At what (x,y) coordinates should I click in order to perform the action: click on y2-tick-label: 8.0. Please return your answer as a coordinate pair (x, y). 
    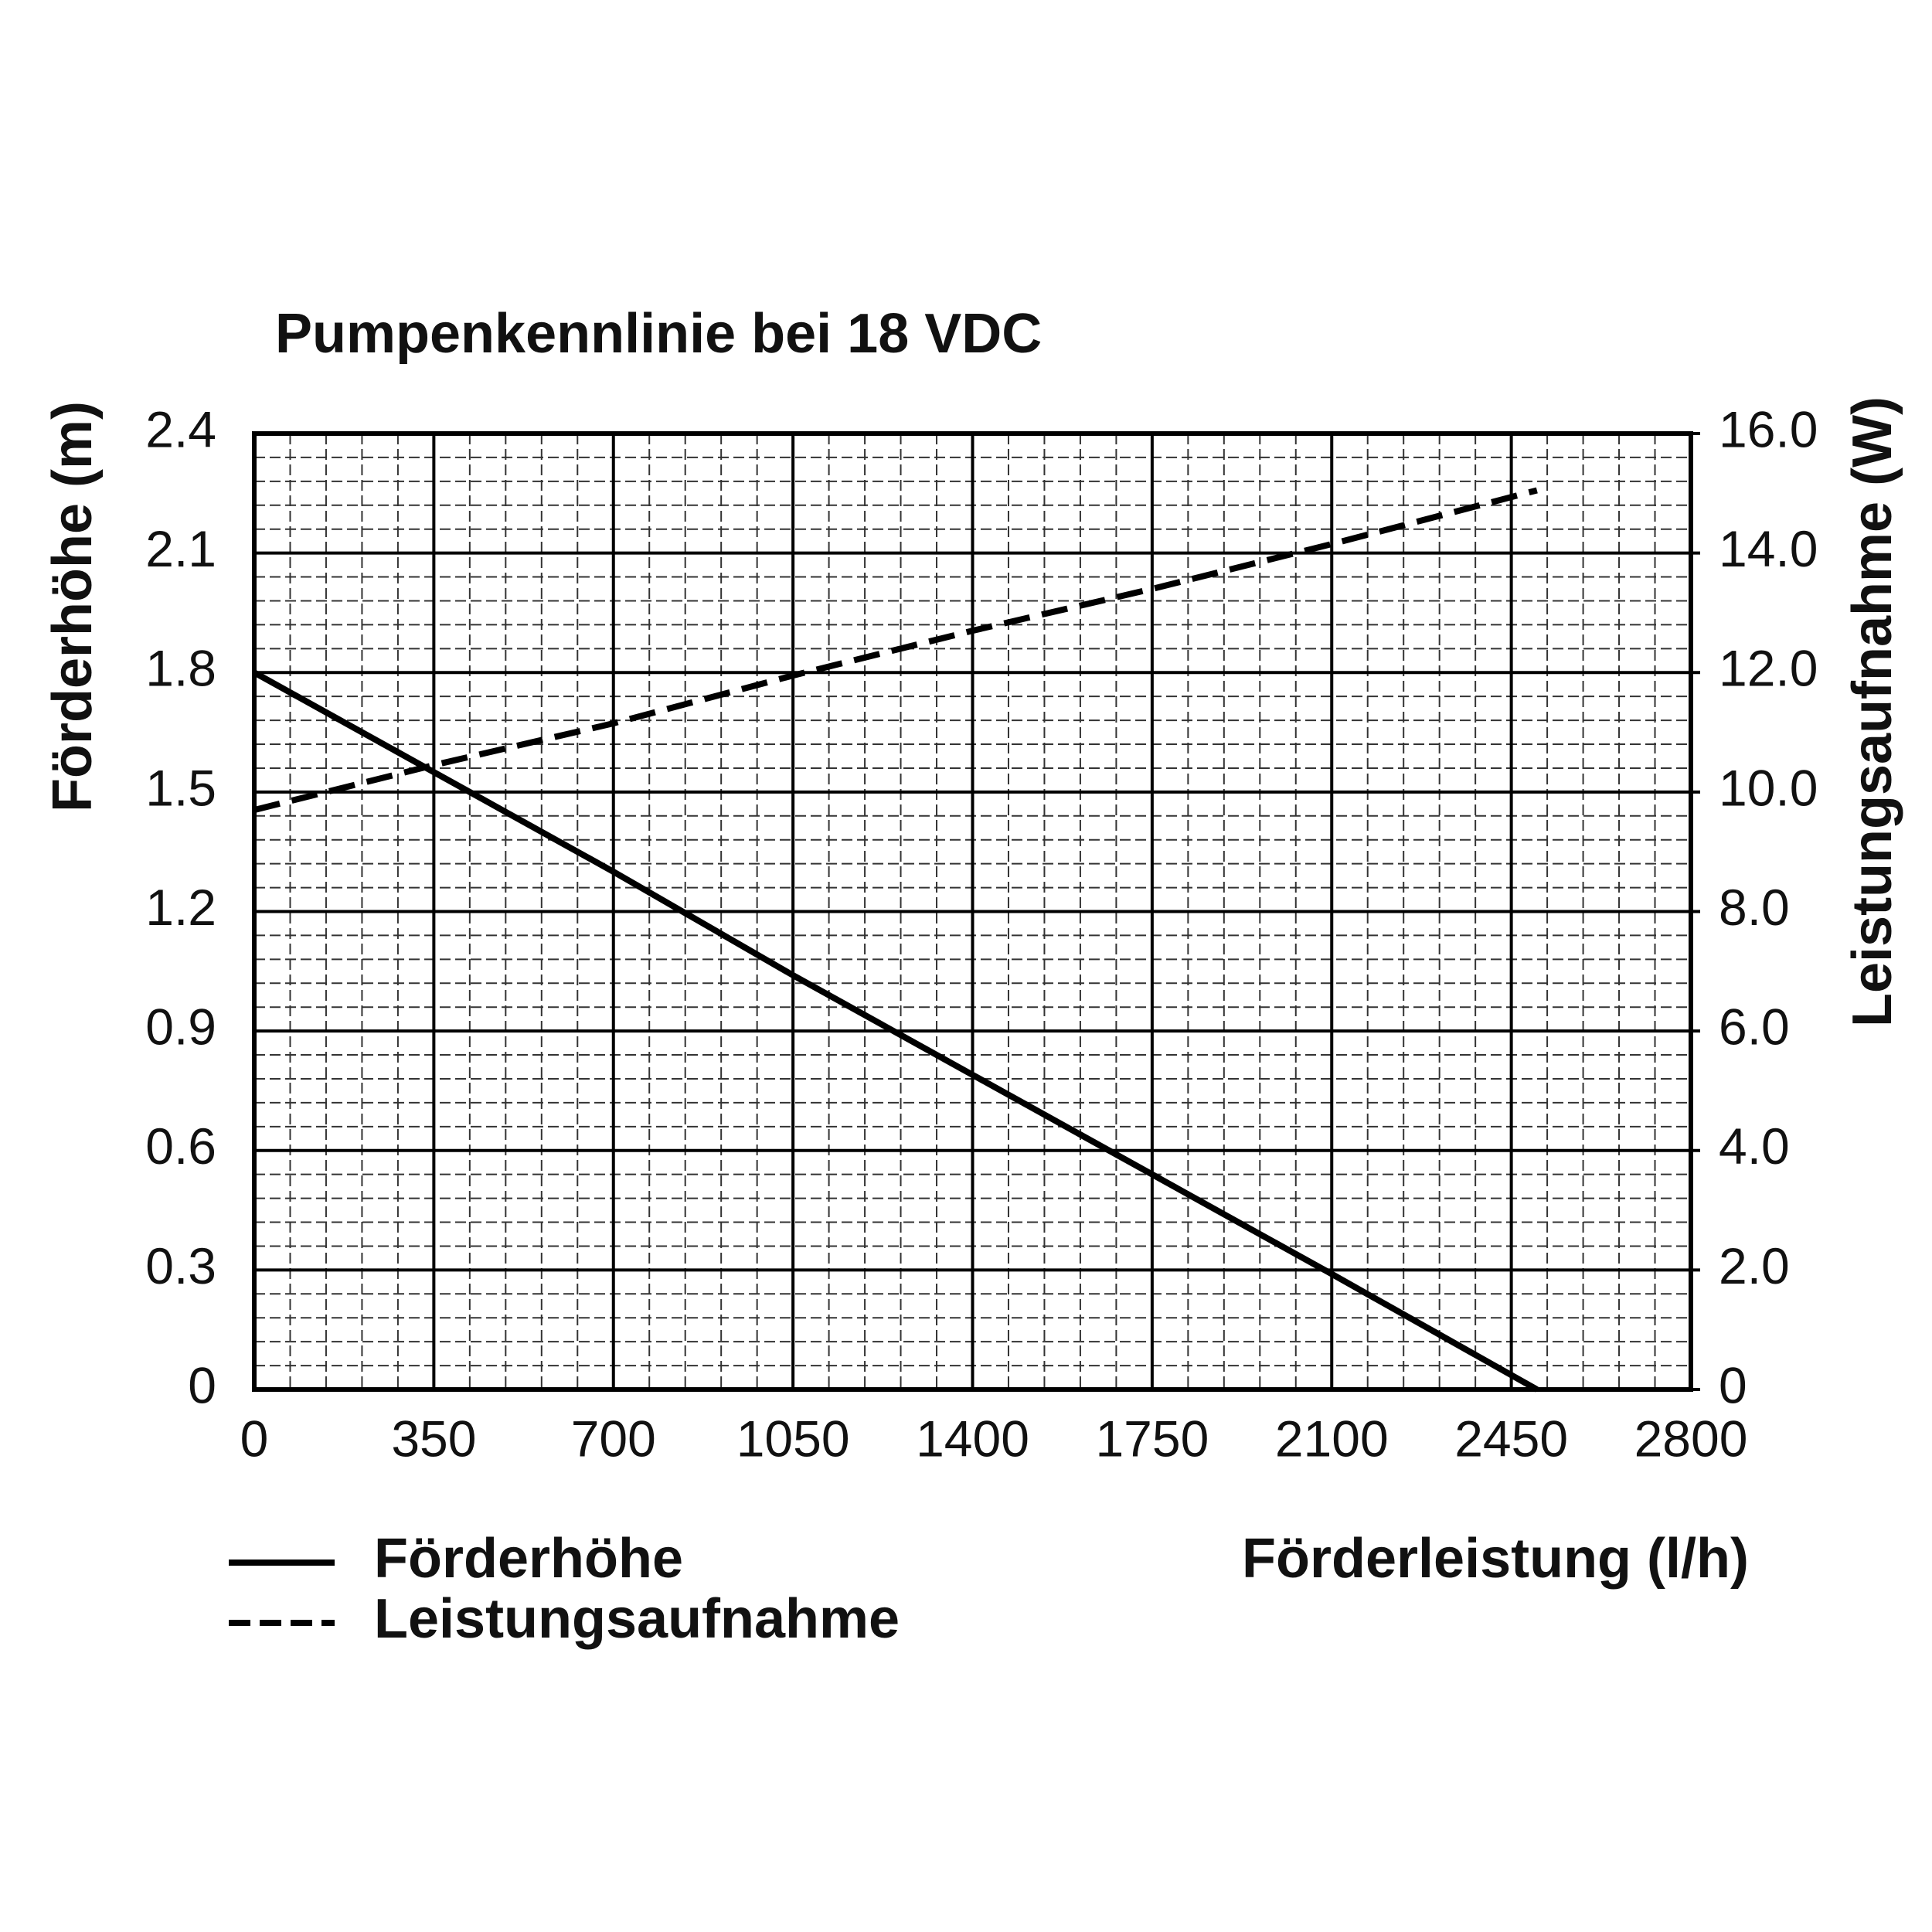
    Looking at the image, I should click on (1755, 907).